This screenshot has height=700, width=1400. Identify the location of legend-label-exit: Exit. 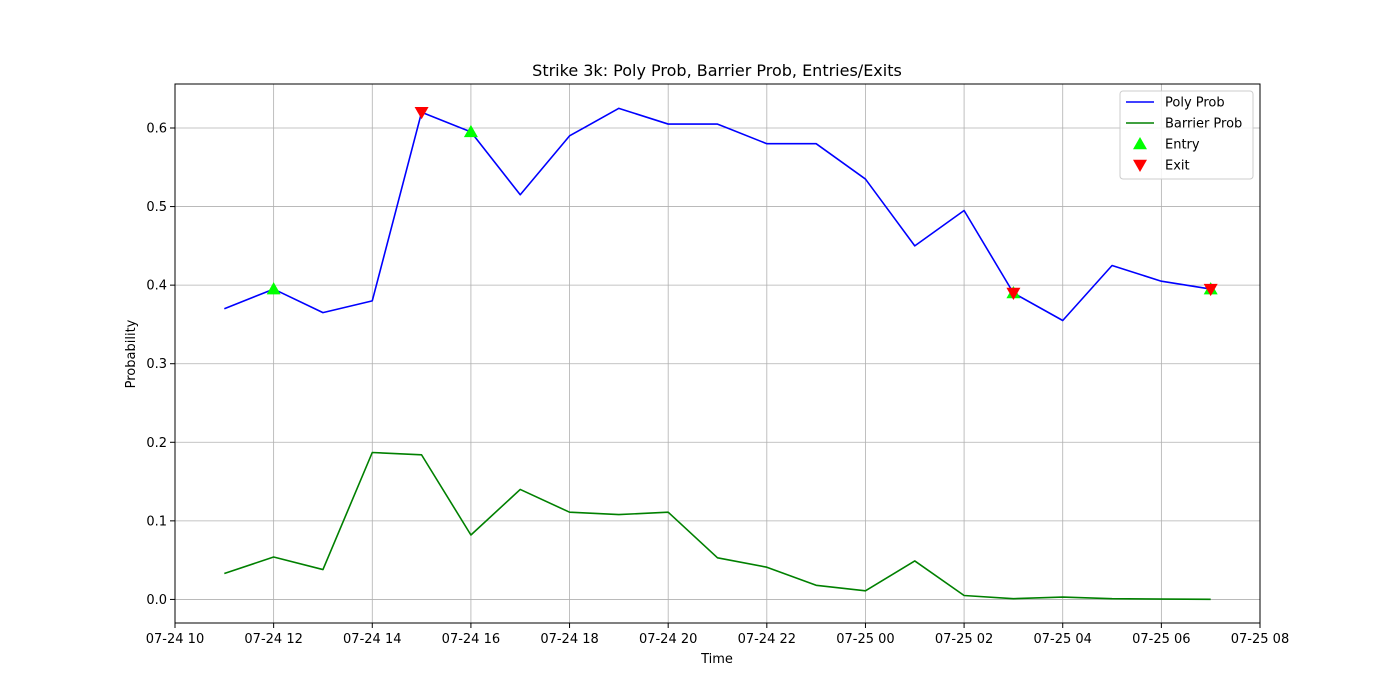
(1177, 166).